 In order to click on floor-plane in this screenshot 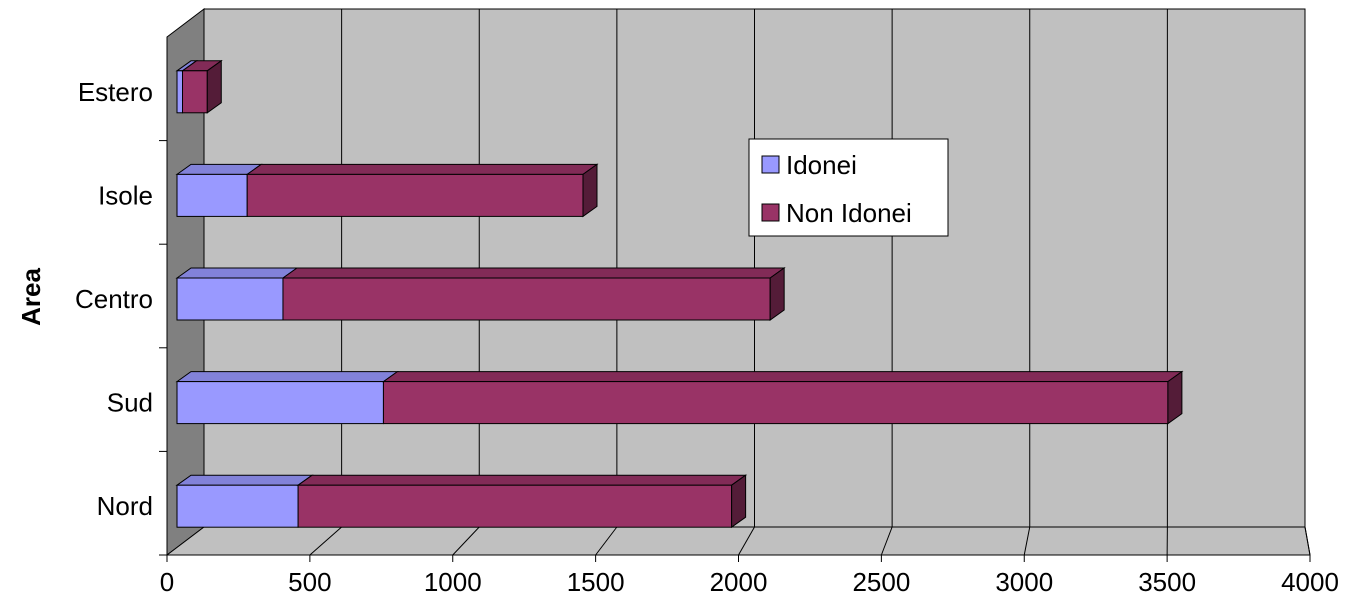, I will do `click(738, 541)`.